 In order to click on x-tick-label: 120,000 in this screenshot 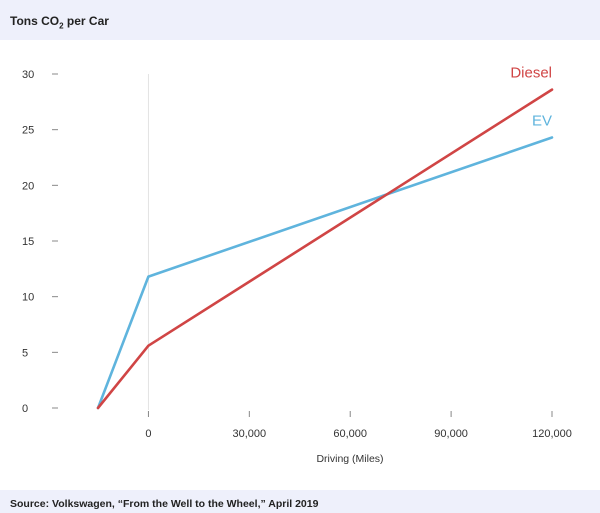, I will do `click(552, 434)`.